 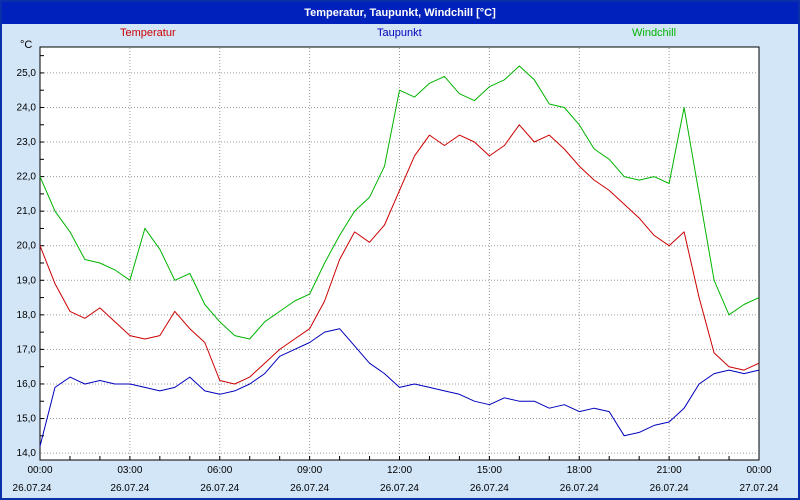 What do you see at coordinates (27, 211) in the screenshot?
I see `svg-text: 21,0` at bounding box center [27, 211].